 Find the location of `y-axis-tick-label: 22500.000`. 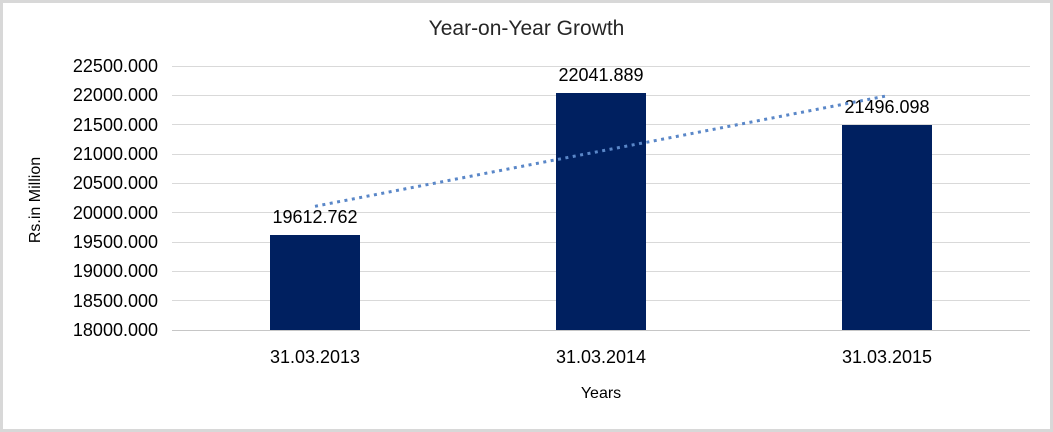

y-axis-tick-label: 22500.000 is located at coordinates (115, 66).